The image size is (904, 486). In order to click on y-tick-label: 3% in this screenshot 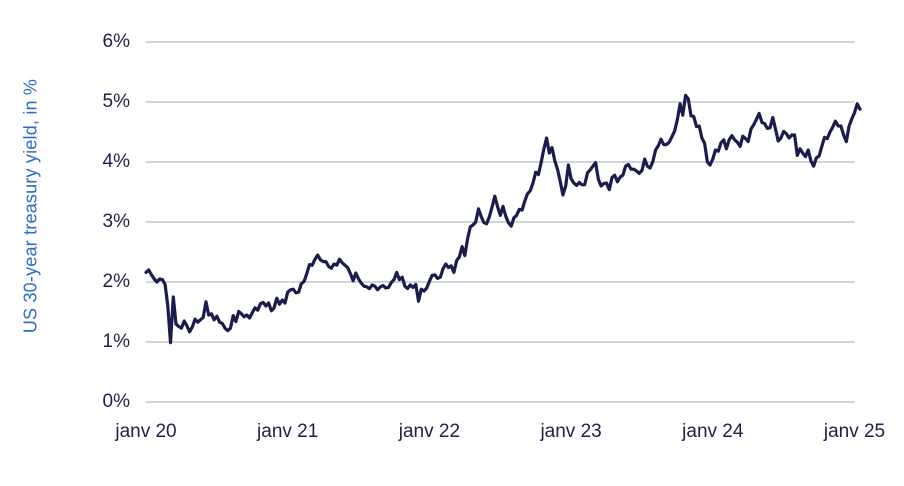, I will do `click(116, 221)`.